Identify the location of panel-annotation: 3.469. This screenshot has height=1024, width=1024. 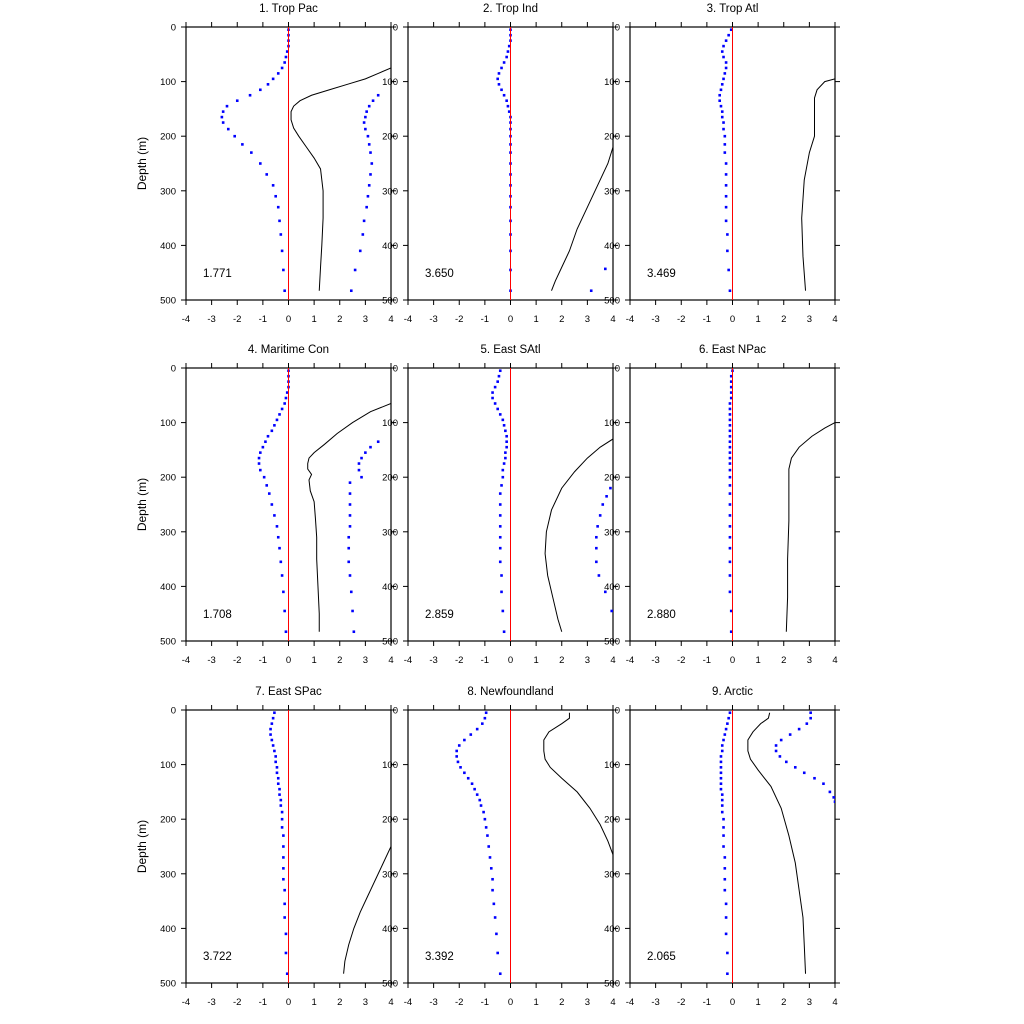
(661, 274).